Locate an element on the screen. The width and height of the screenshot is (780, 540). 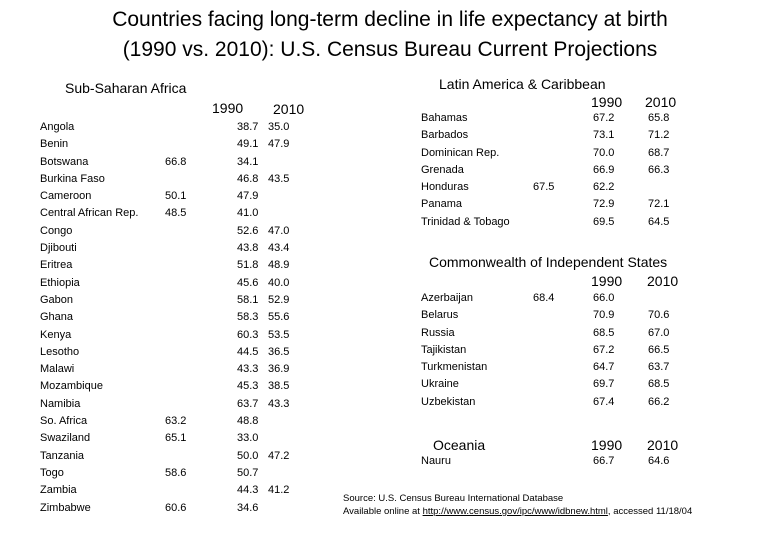
ssa-heading: Sub-Saharan Africa is located at coordinates (126, 88).